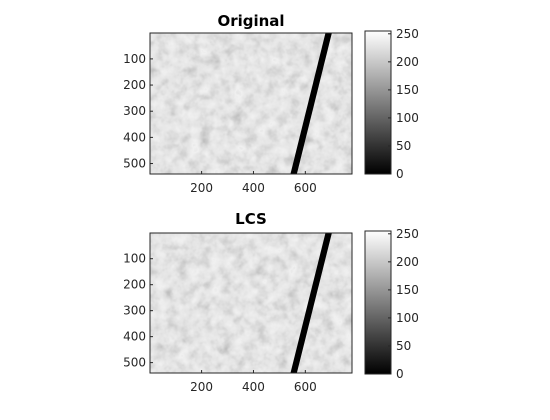  What do you see at coordinates (250, 21) in the screenshot?
I see `chart-title: Original` at bounding box center [250, 21].